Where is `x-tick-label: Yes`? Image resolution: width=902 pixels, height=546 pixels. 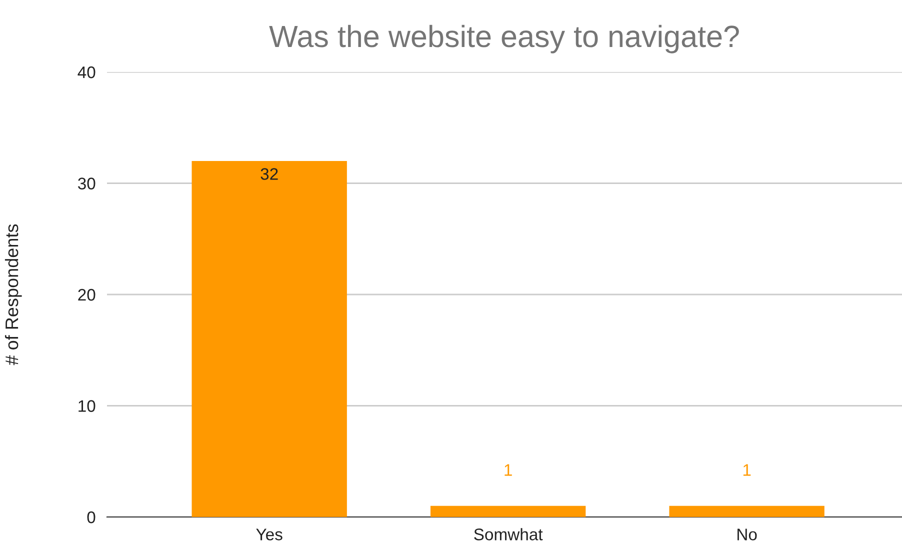
x-tick-label: Yes is located at coordinates (269, 534).